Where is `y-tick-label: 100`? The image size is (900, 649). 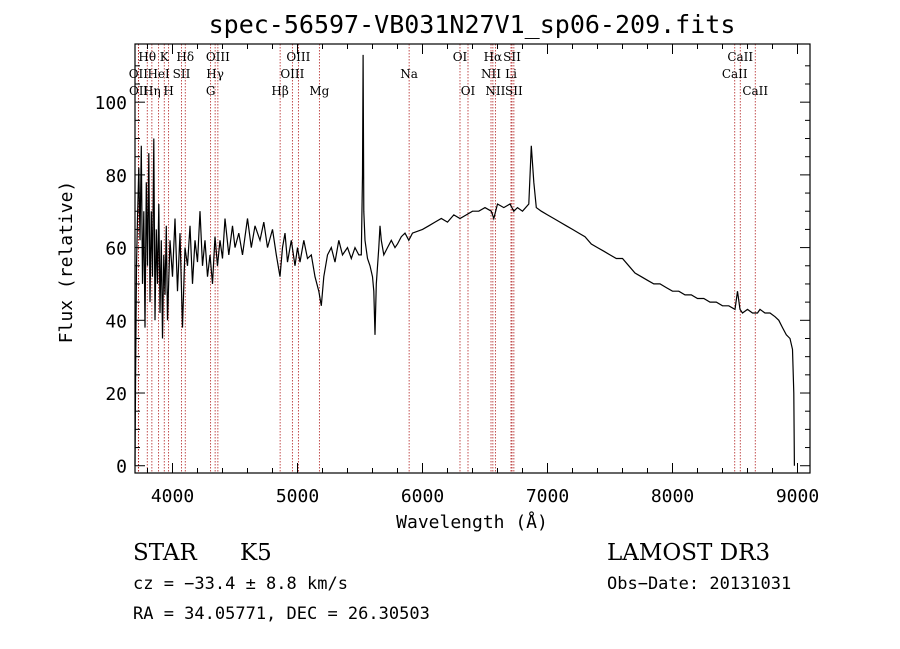 y-tick-label: 100 is located at coordinates (110, 103).